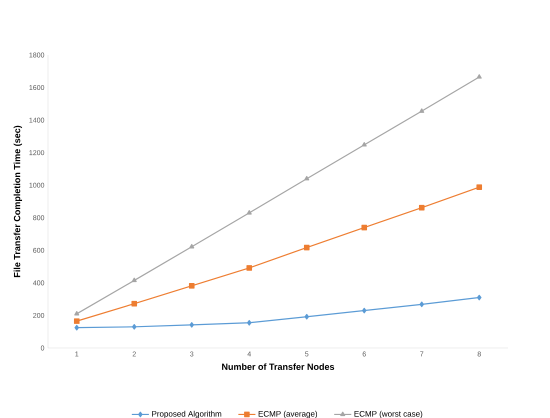 This screenshot has width=550, height=418. Describe the element at coordinates (187, 414) in the screenshot. I see `legend-label: Proposed Algorithm` at that location.